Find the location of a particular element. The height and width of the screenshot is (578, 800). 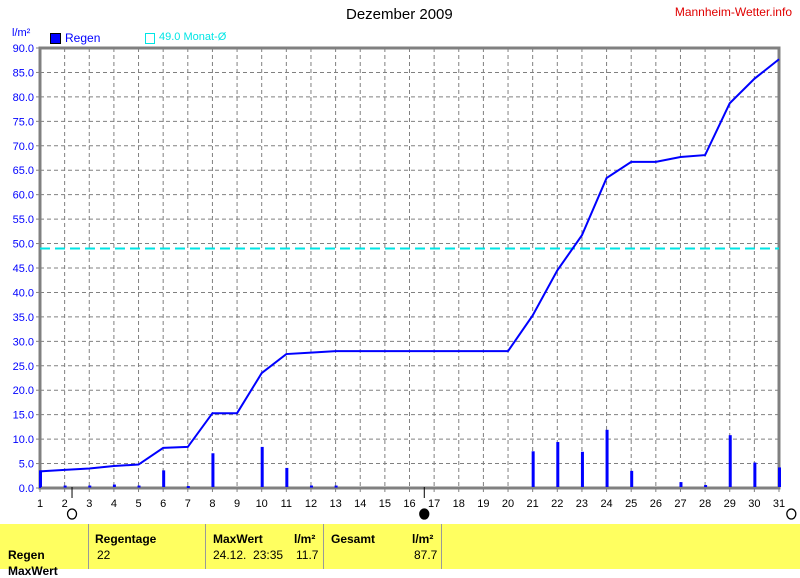

chart-title: Dezember 2009 is located at coordinates (399, 14).